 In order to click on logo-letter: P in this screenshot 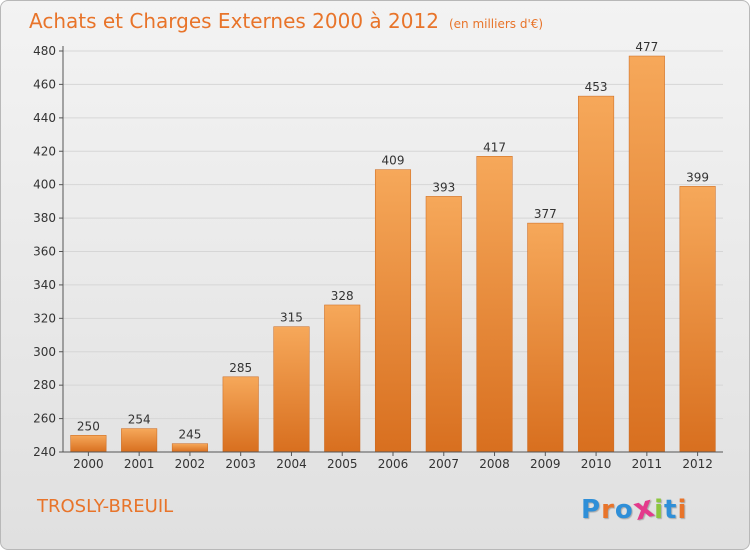, I will do `click(591, 510)`.